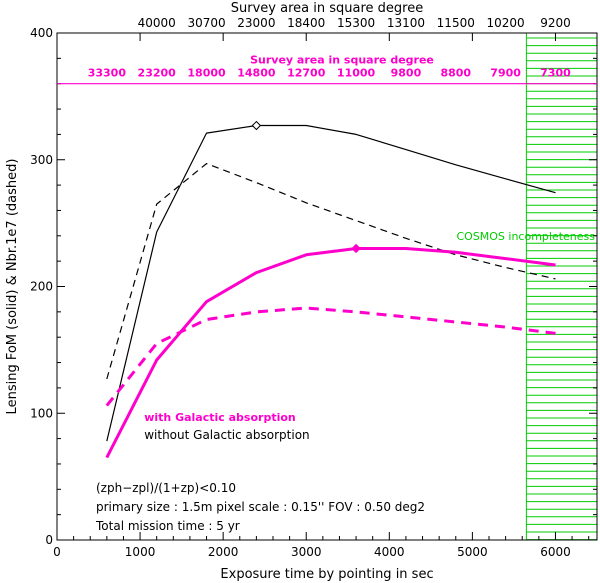 The height and width of the screenshot is (583, 600). I want to click on top-axis-tick-label: 23000, so click(256, 23).